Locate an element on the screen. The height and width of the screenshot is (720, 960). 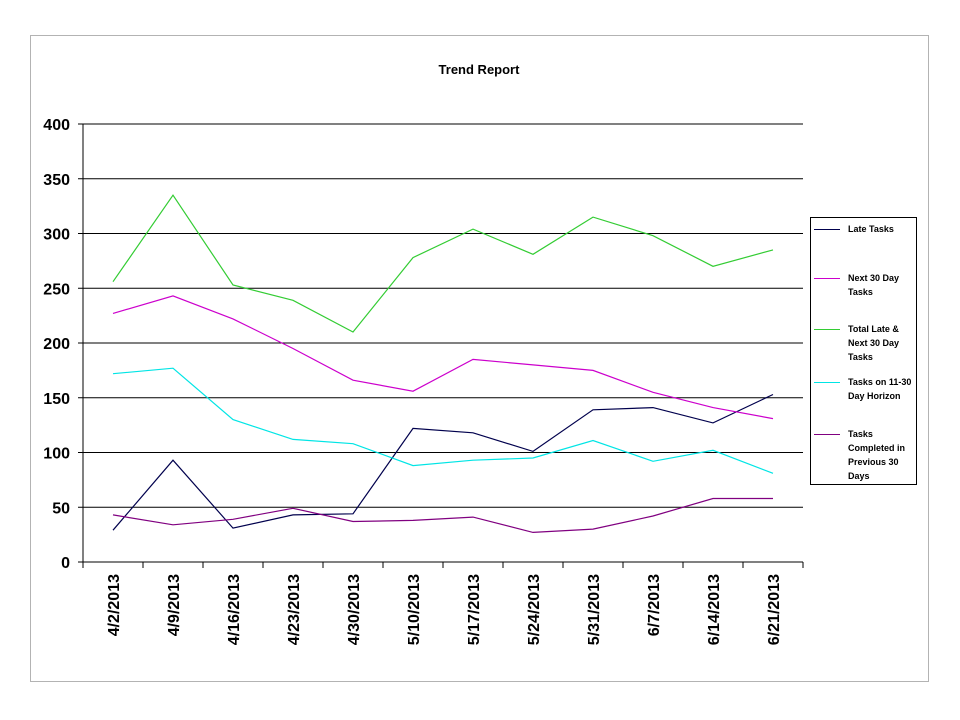
legend-label-next-30-day-tasks: Next 30 Day Tasks is located at coordinates (874, 285).